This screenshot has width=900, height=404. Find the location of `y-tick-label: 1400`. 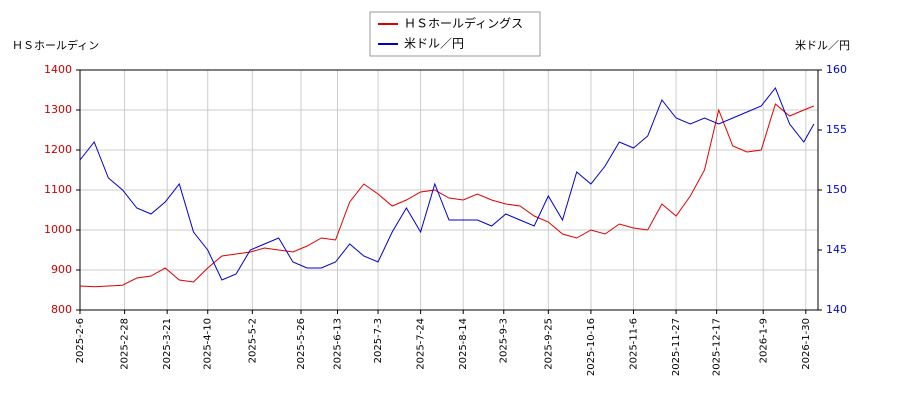

y-tick-label: 1400 is located at coordinates (58, 69).